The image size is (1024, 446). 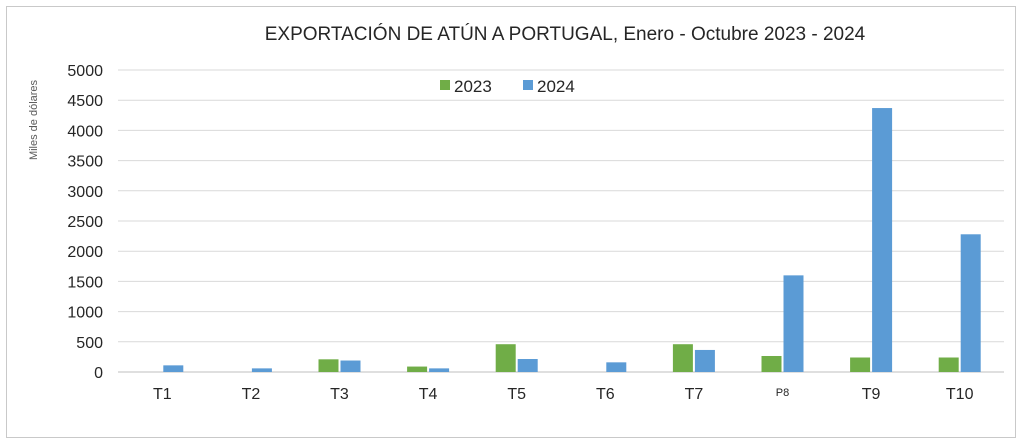 I want to click on bar-2023-T7, so click(x=682, y=358).